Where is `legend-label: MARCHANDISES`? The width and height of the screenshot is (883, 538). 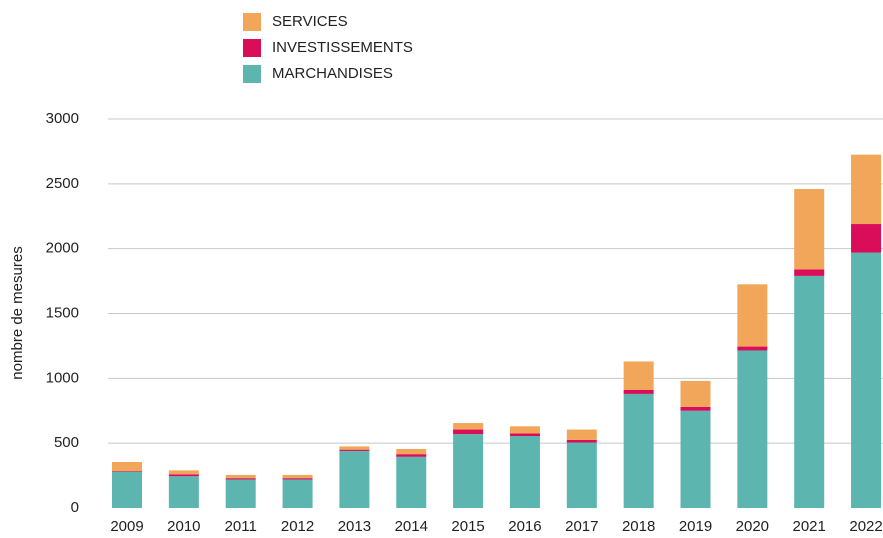
legend-label: MARCHANDISES is located at coordinates (332, 73).